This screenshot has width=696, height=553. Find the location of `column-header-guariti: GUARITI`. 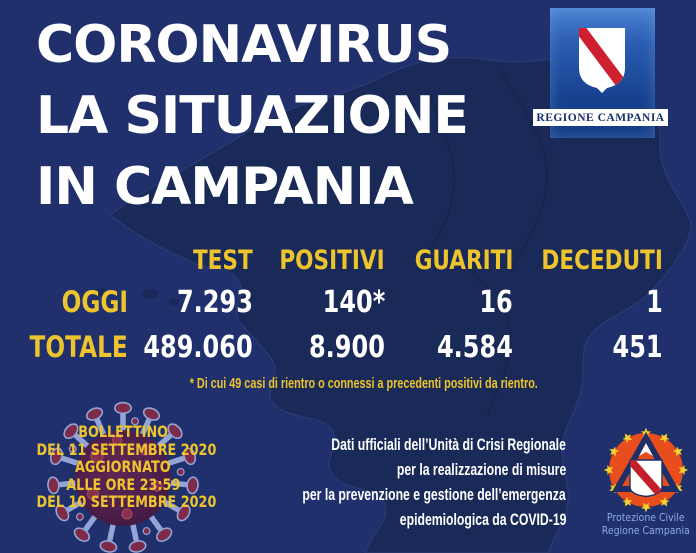

column-header-guariti: GUARITI is located at coordinates (463, 260).